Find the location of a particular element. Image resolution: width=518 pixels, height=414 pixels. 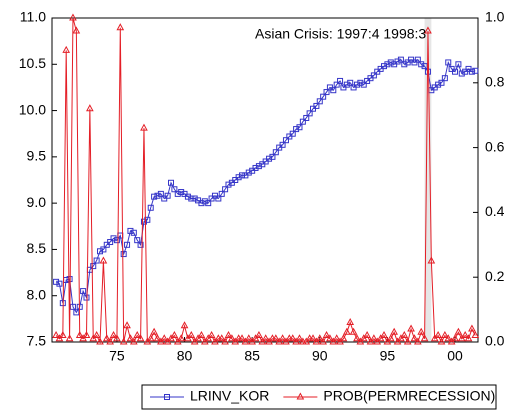

legend-label: LRINV_KOR is located at coordinates (229, 396).